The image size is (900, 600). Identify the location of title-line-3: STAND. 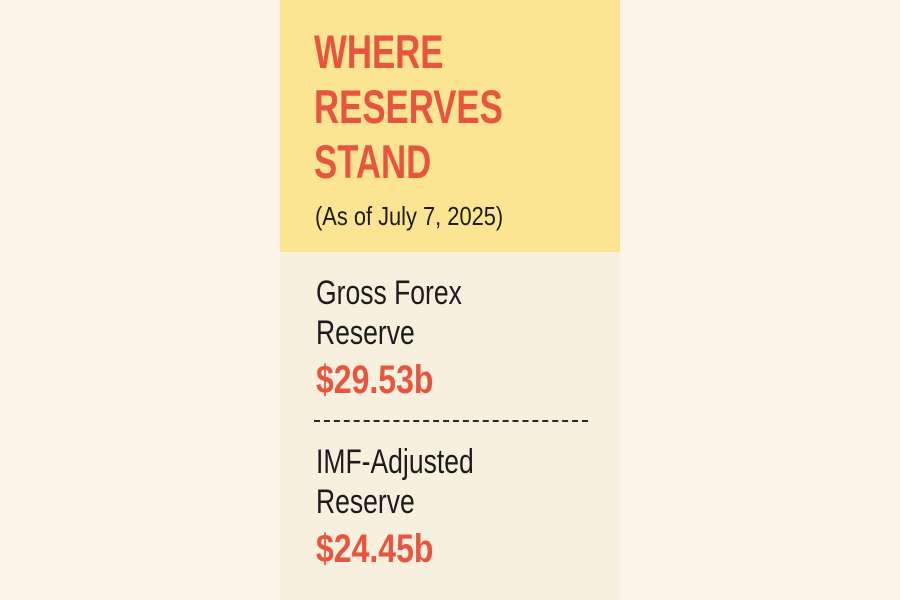
(373, 161).